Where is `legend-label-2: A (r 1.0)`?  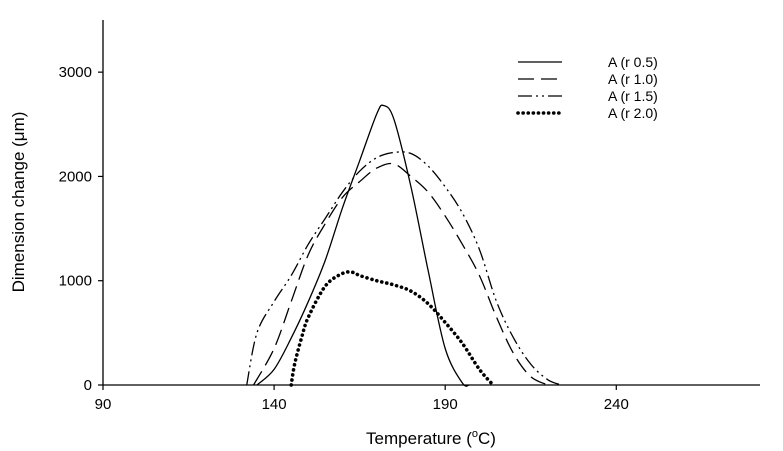 legend-label-2: A (r 1.0) is located at coordinates (633, 79).